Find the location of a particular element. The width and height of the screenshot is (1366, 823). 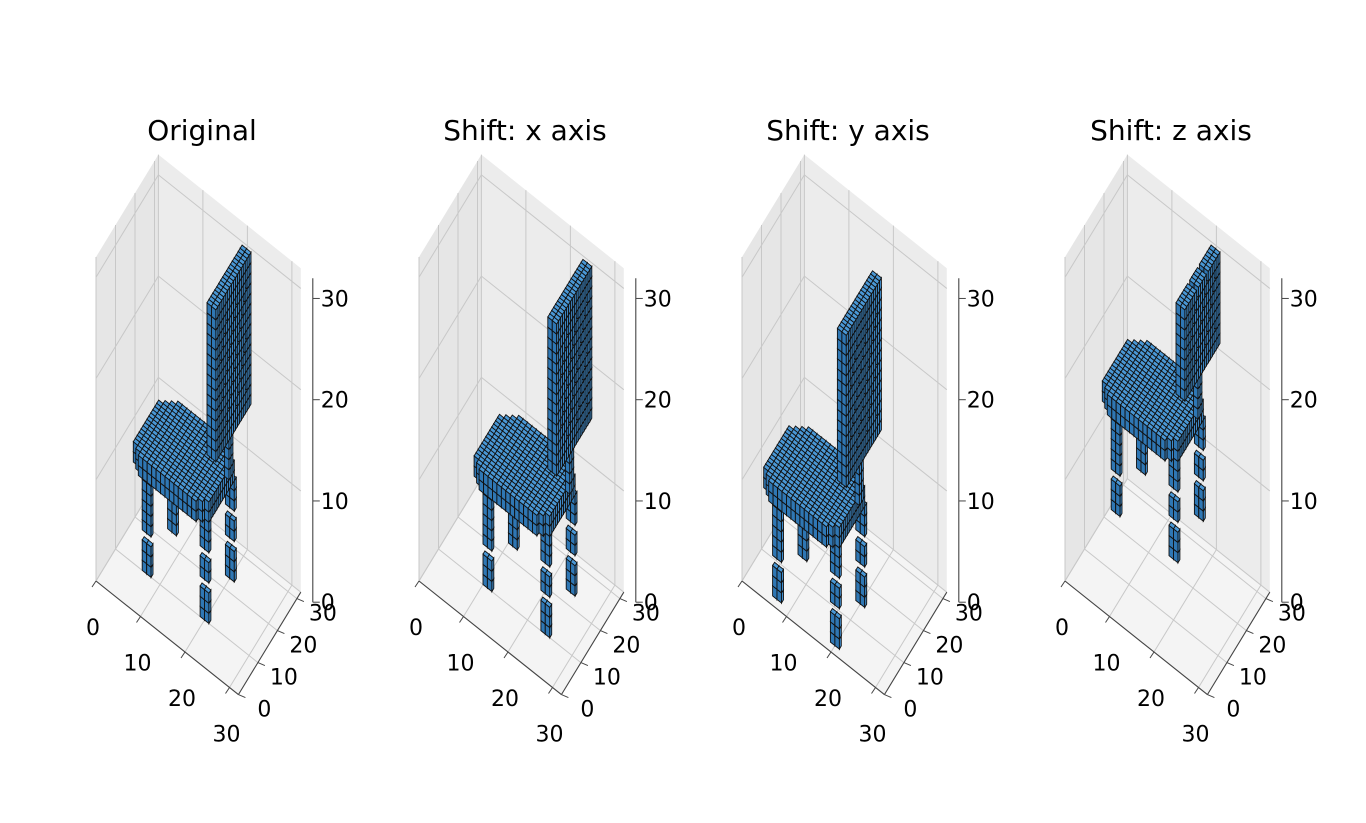

subplot-title: Shift: z axis is located at coordinates (1171, 130).